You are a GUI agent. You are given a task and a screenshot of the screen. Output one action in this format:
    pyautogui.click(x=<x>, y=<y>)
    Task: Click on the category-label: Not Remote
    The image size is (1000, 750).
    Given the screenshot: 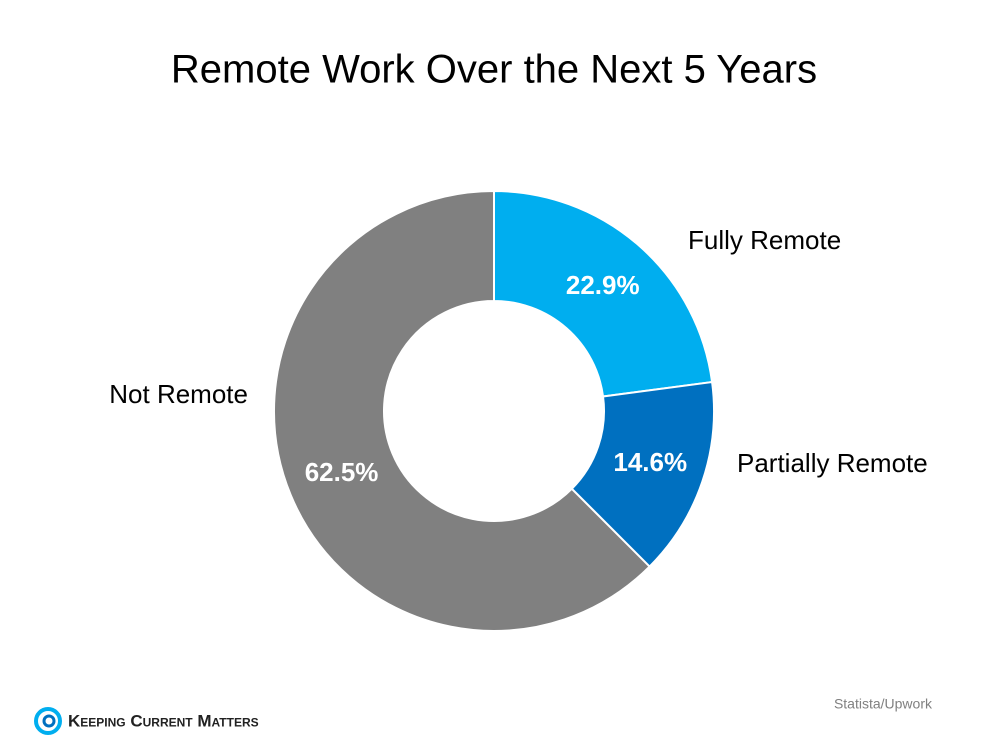 What is the action you would take?
    pyautogui.click(x=178, y=394)
    